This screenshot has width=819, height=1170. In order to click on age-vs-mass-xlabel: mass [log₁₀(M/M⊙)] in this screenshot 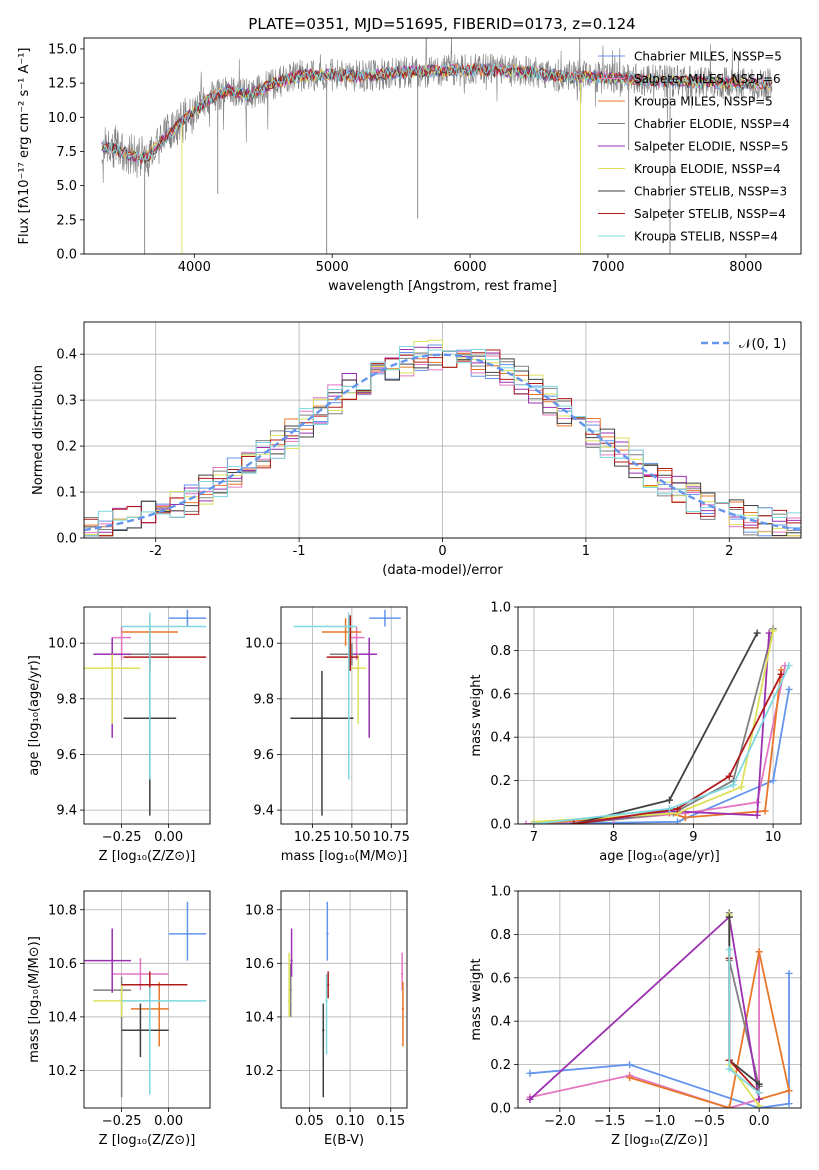, I will do `click(344, 856)`.